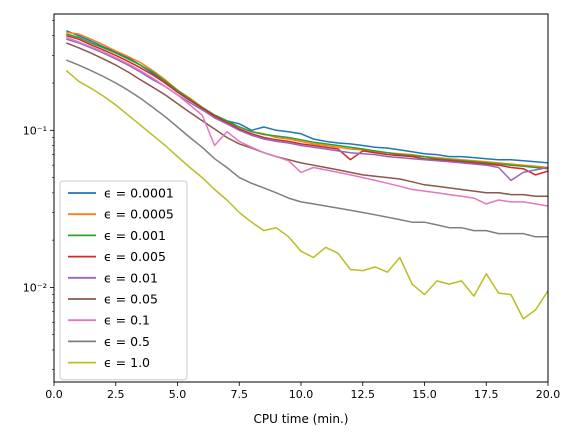  Describe the element at coordinates (135, 235) in the screenshot. I see `legend-label: ϵ = 0.001` at that location.